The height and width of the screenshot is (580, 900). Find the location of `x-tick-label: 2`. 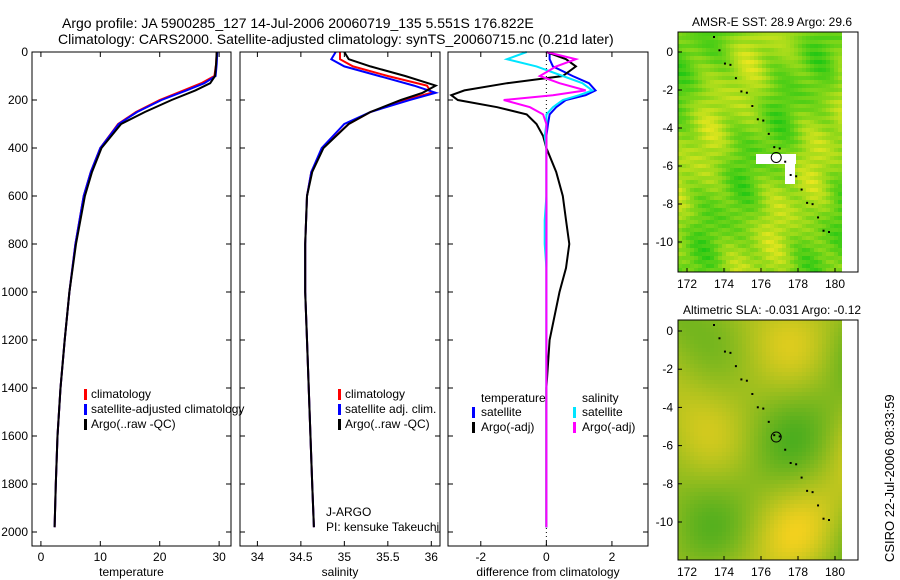

x-tick-label: 2 is located at coordinates (612, 557).